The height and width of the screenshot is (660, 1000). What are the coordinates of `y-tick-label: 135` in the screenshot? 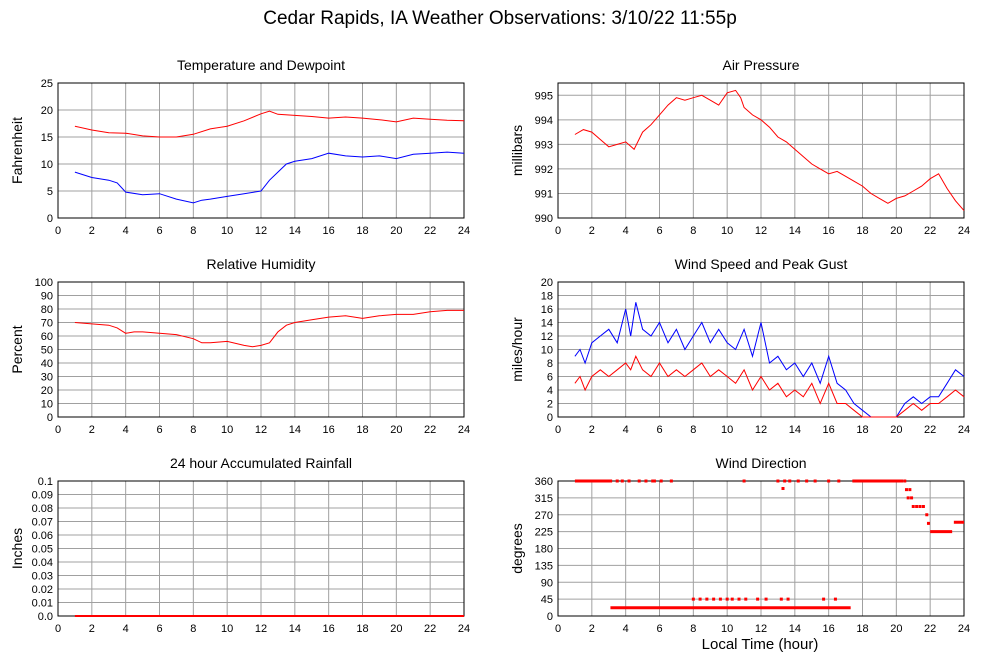 It's located at (544, 566).